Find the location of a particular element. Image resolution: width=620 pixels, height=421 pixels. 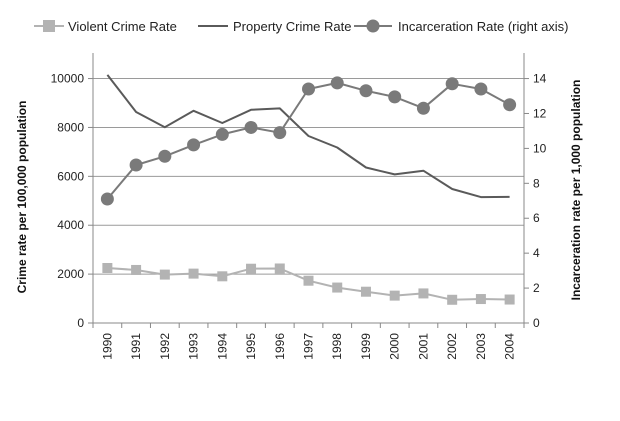

x-tick-label: 2000 is located at coordinates (395, 346).